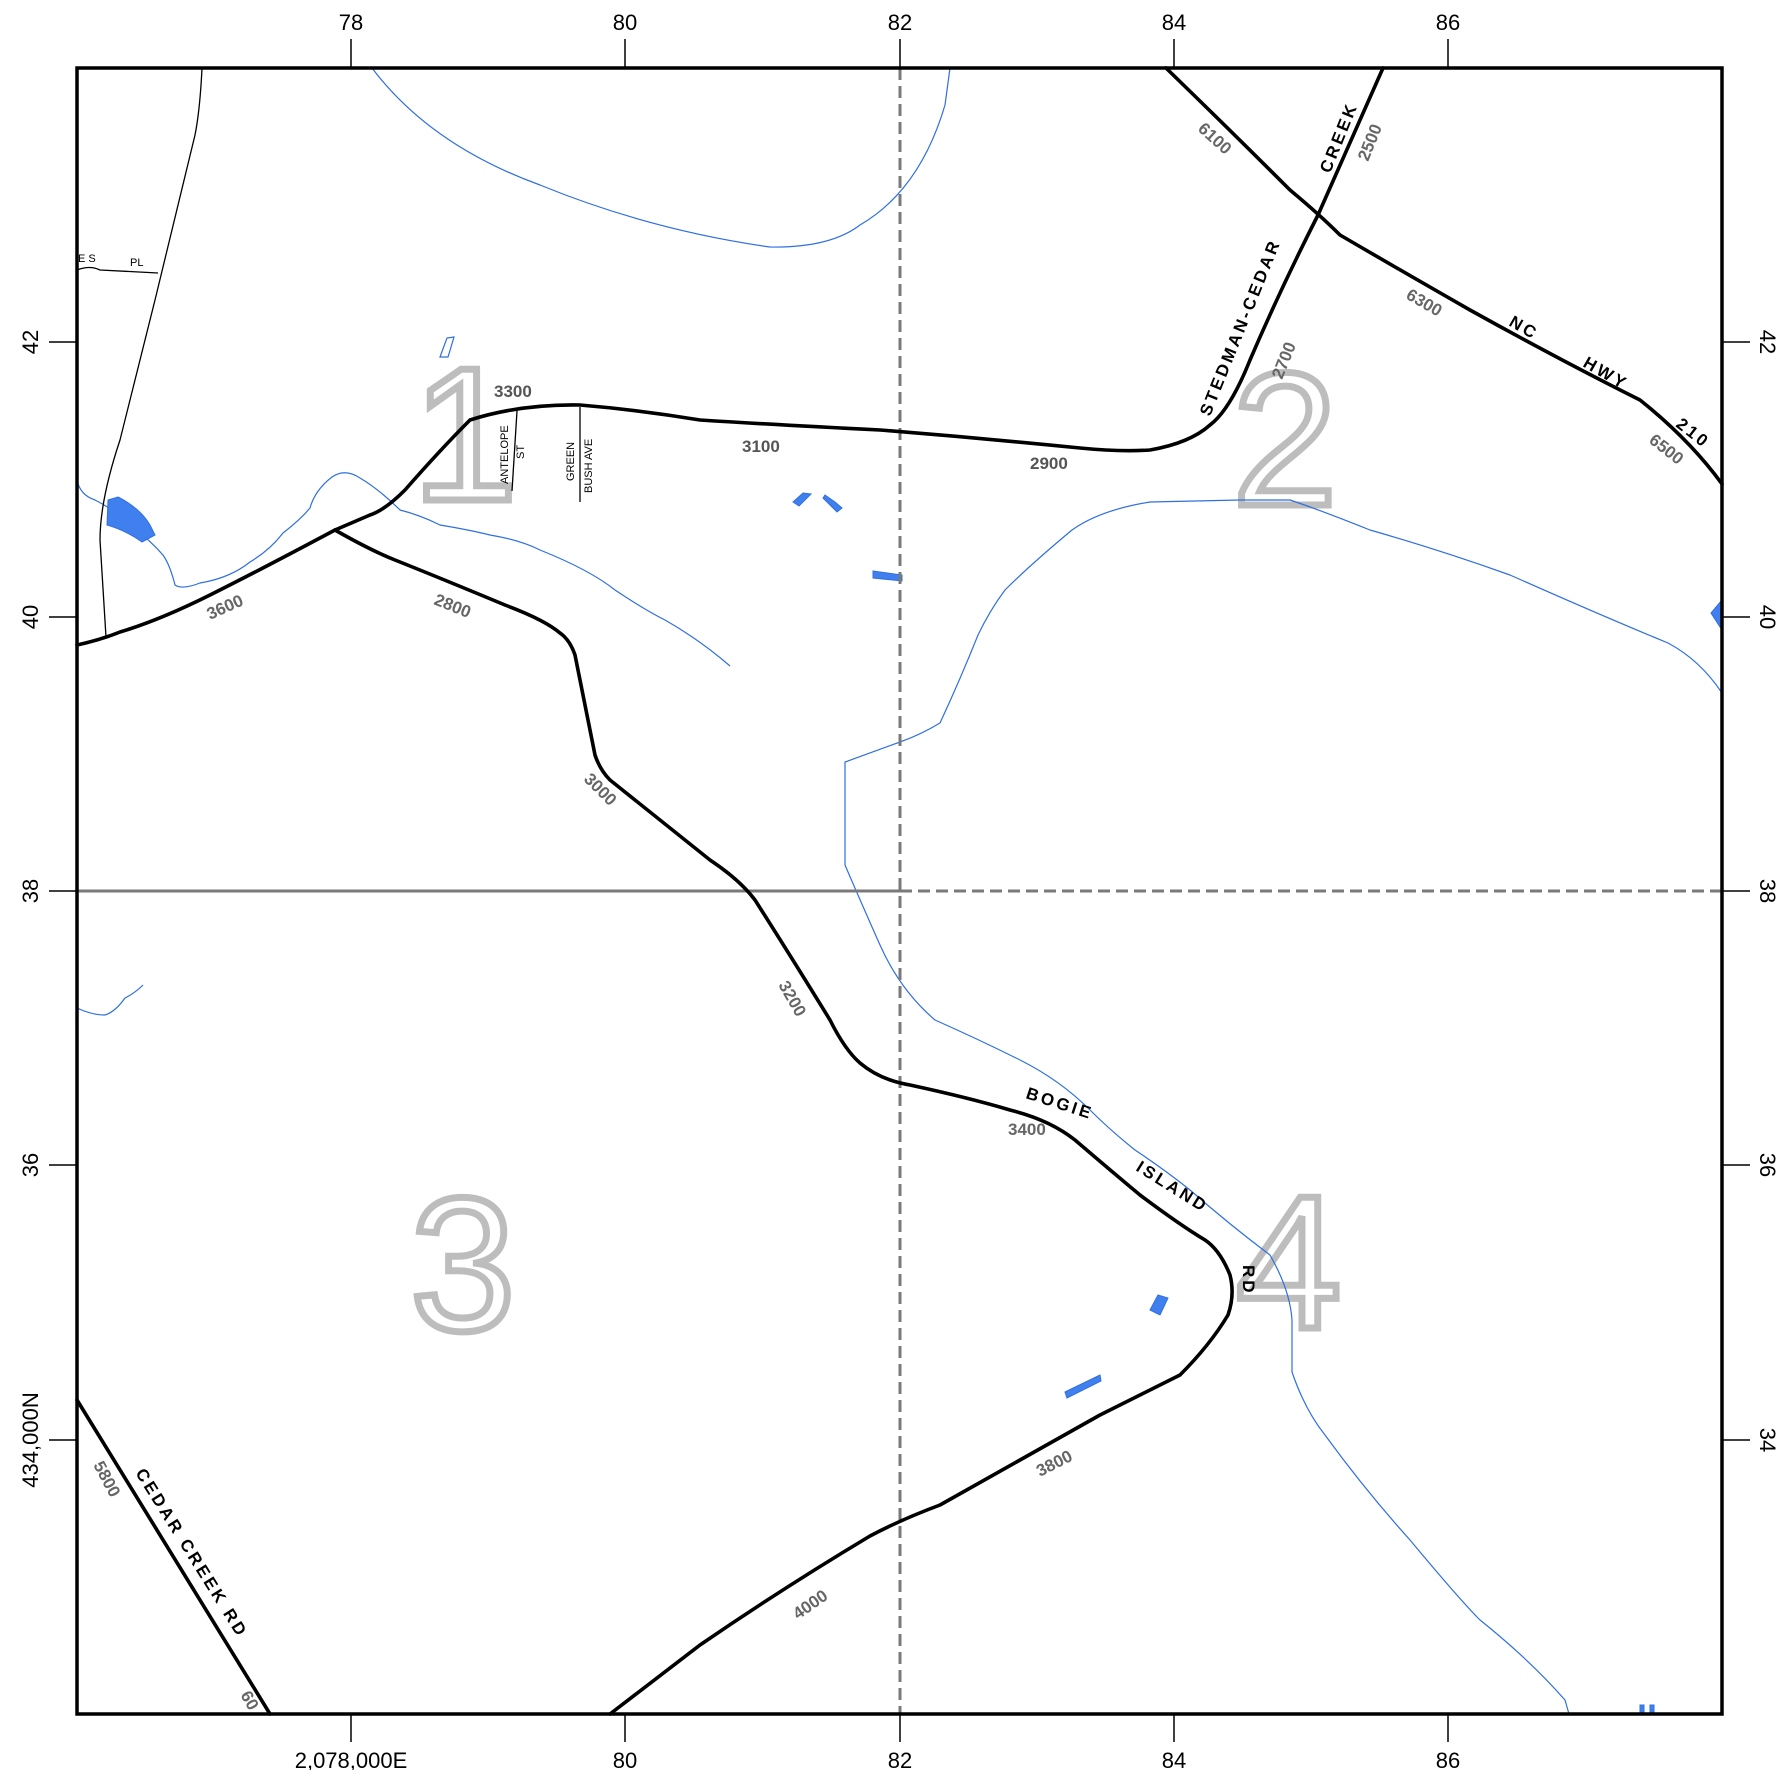  I want to click on address-label: 3200, so click(792, 999).